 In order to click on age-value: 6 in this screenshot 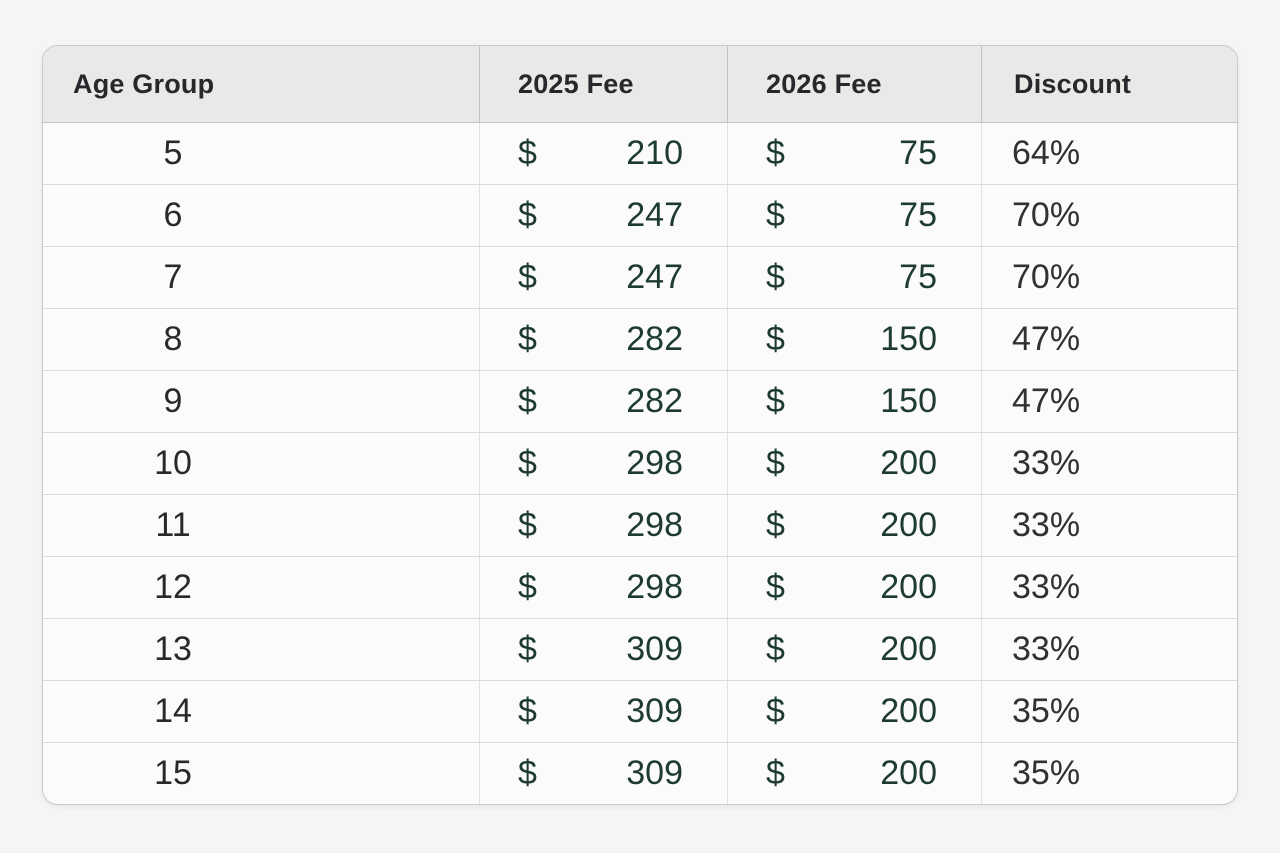, I will do `click(173, 215)`.